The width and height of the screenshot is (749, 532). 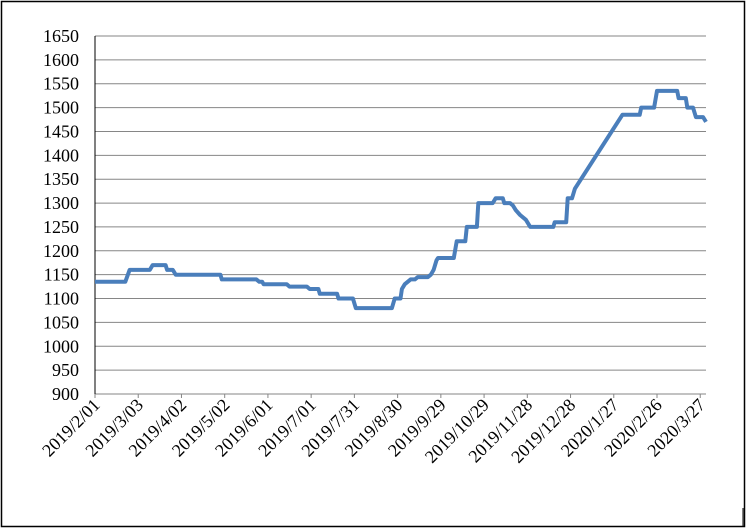 I want to click on y-tick-label: 1300, so click(x=61, y=203).